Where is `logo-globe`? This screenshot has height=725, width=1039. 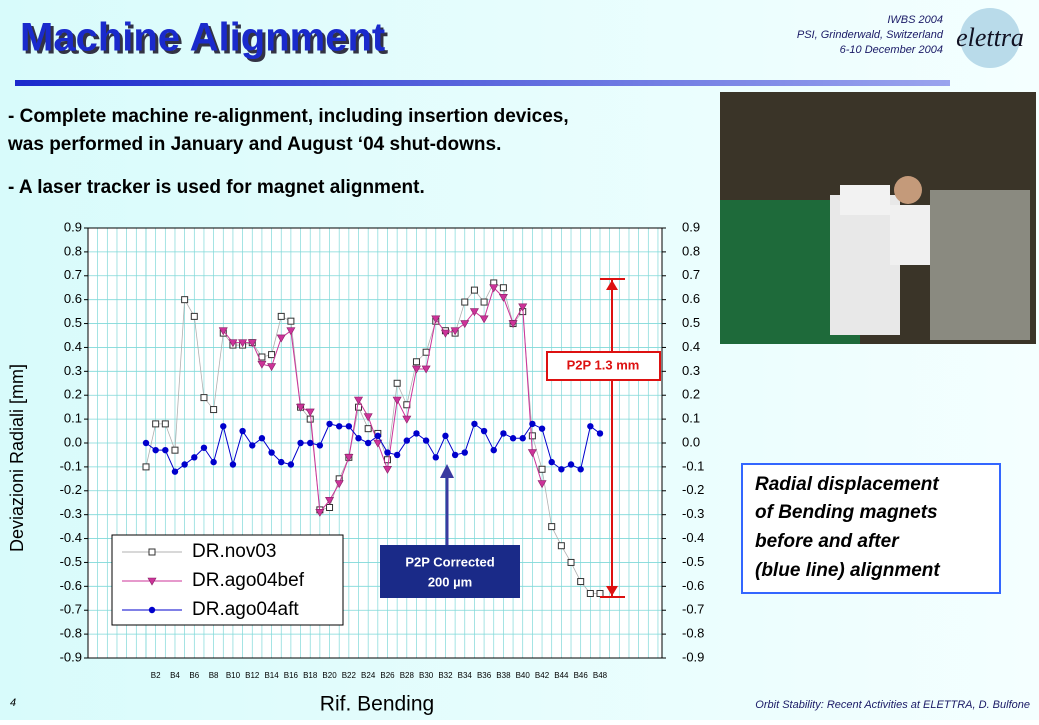 logo-globe is located at coordinates (990, 38).